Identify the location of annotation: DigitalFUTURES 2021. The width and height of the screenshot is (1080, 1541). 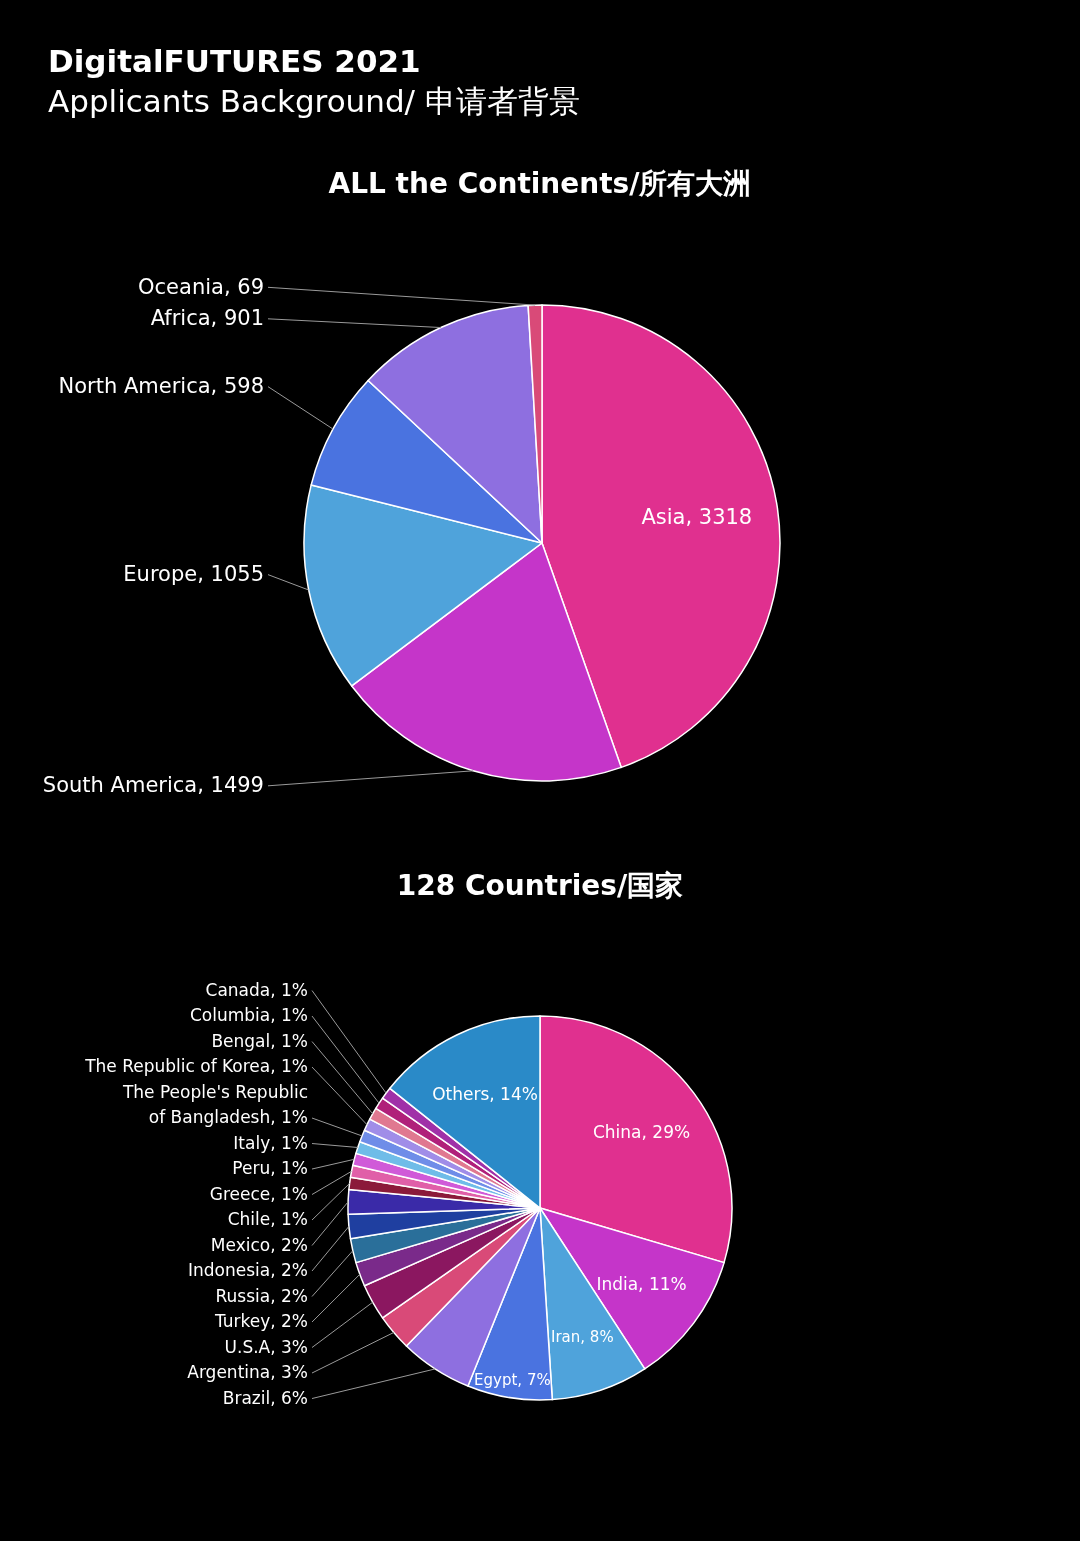
(234, 61).